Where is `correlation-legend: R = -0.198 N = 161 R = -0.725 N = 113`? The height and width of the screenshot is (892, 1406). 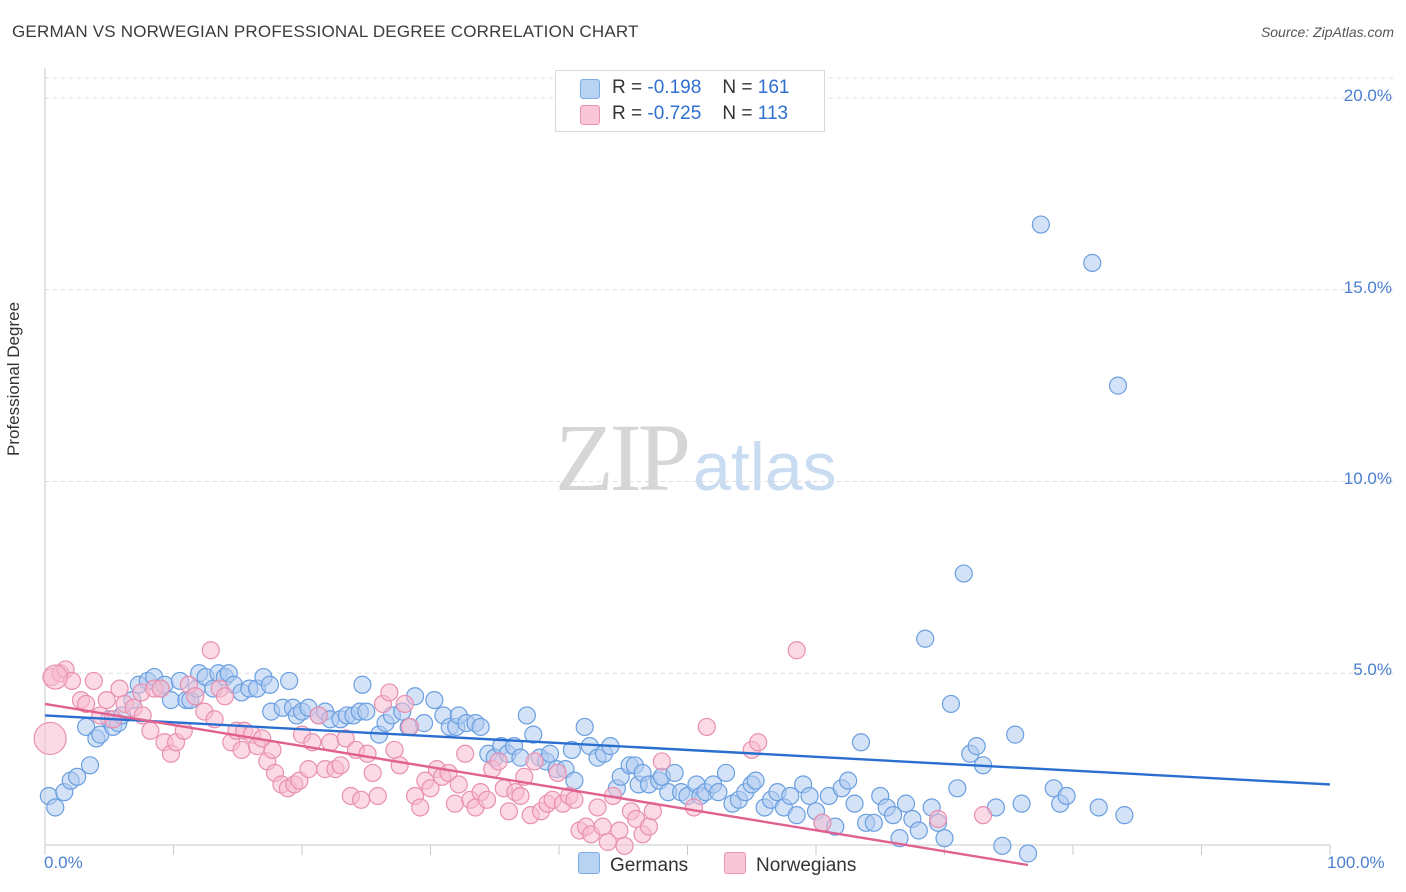
correlation-legend: R = -0.198 N = 161 R = -0.725 N = 113 is located at coordinates (690, 101).